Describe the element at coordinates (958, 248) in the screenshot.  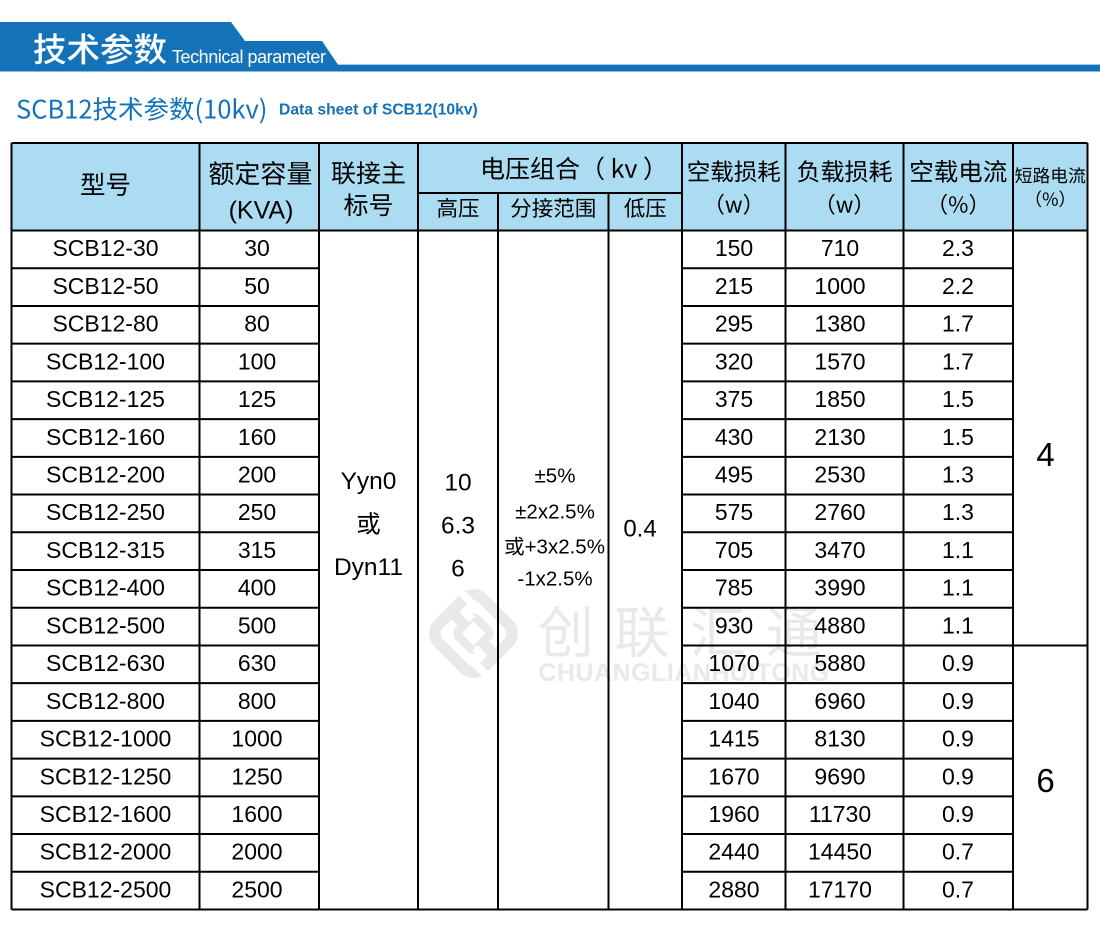
I see `svg-text: 2.3` at that location.